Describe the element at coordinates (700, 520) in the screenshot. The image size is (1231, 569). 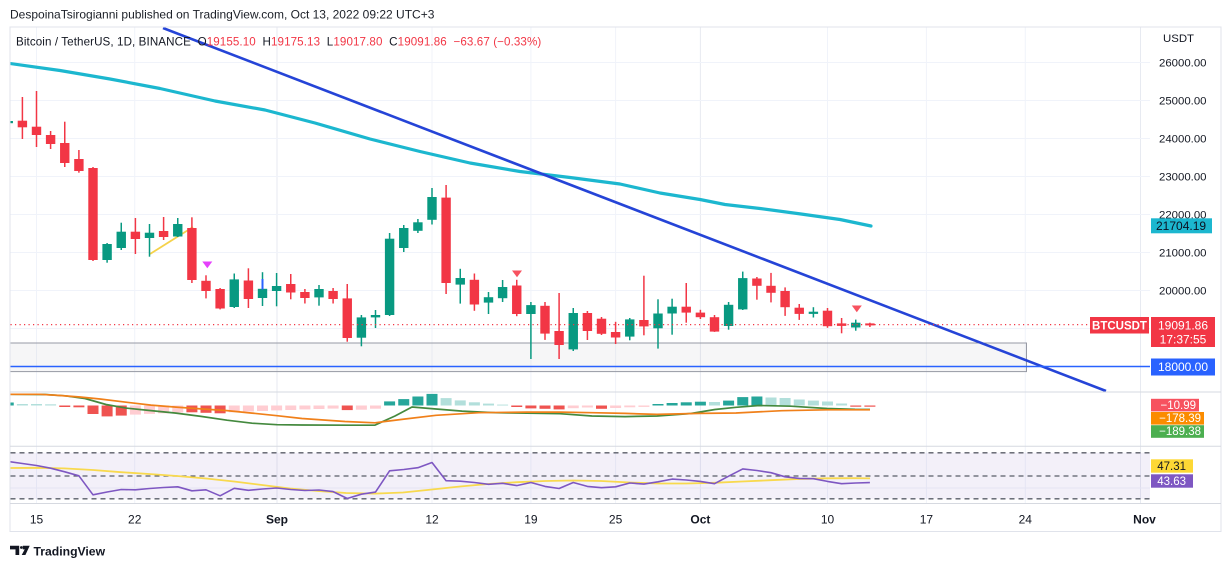
I see `svg-text: Oct` at that location.